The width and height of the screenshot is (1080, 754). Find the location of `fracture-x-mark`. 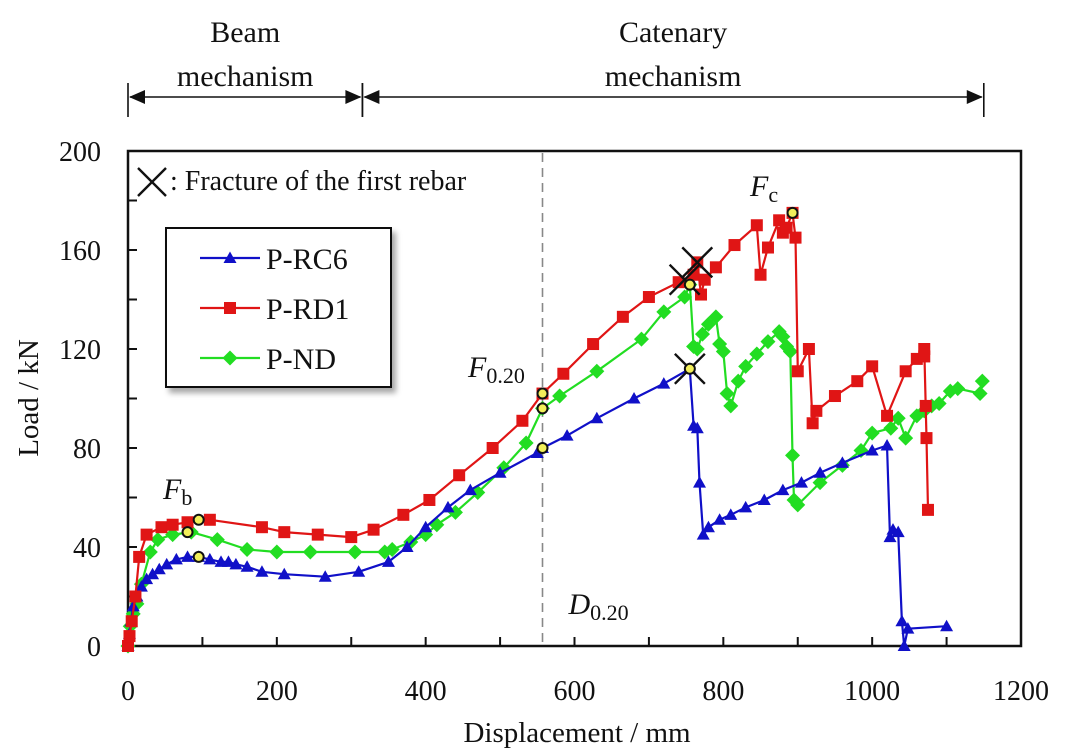

fracture-x-mark is located at coordinates (684, 279).